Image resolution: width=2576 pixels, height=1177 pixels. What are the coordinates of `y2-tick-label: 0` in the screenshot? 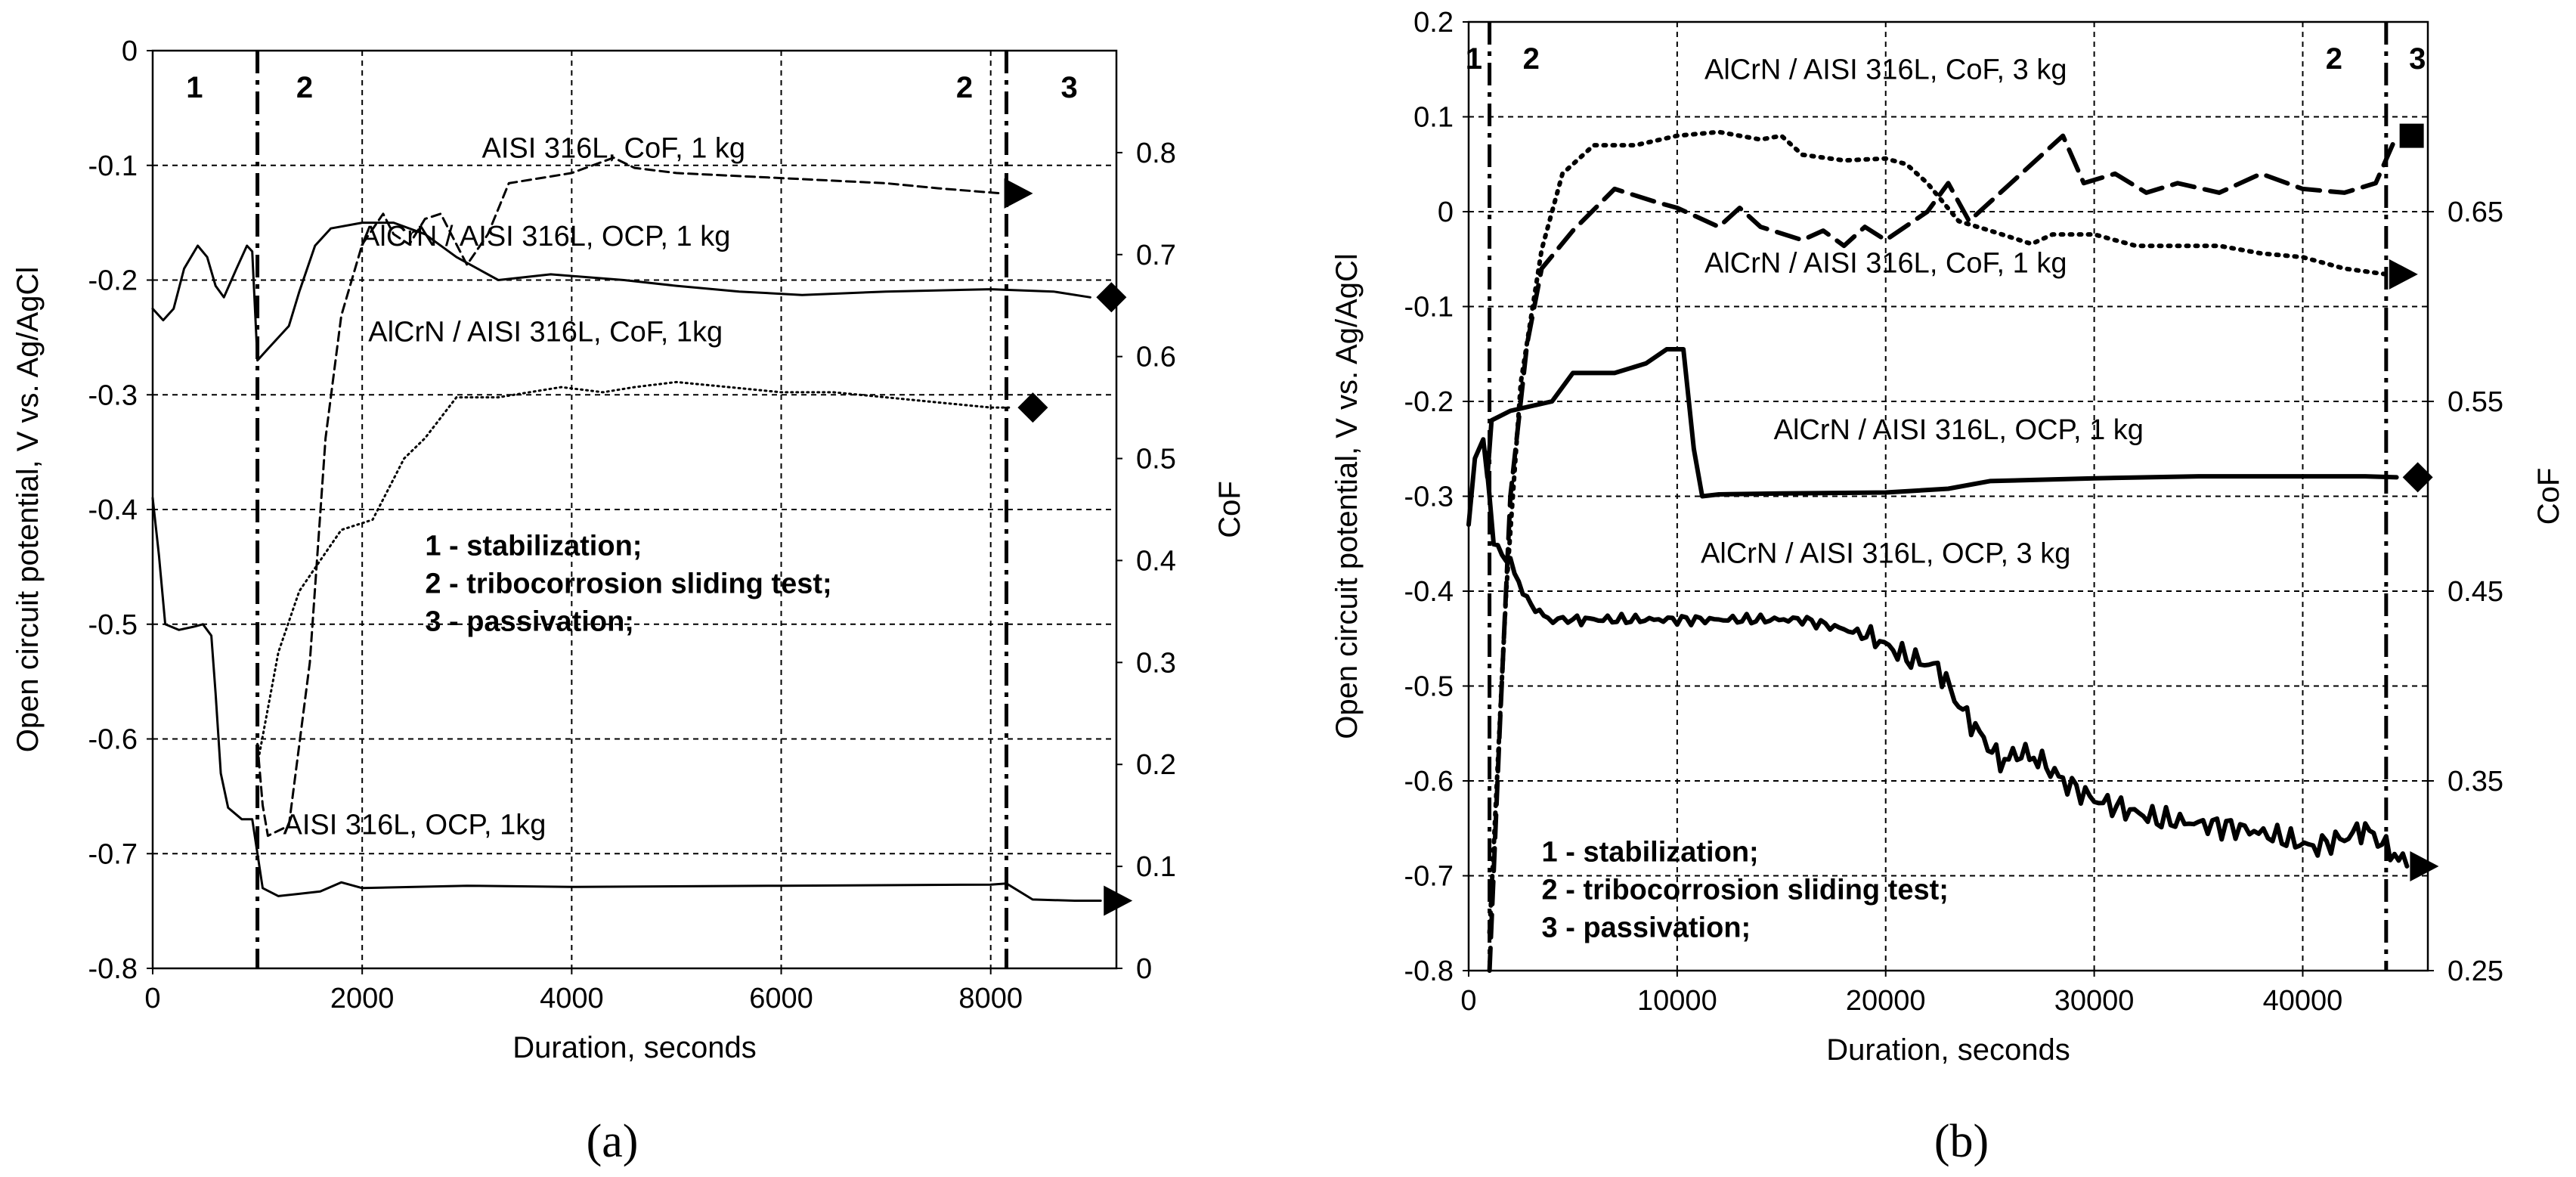 It's located at (1144, 969).